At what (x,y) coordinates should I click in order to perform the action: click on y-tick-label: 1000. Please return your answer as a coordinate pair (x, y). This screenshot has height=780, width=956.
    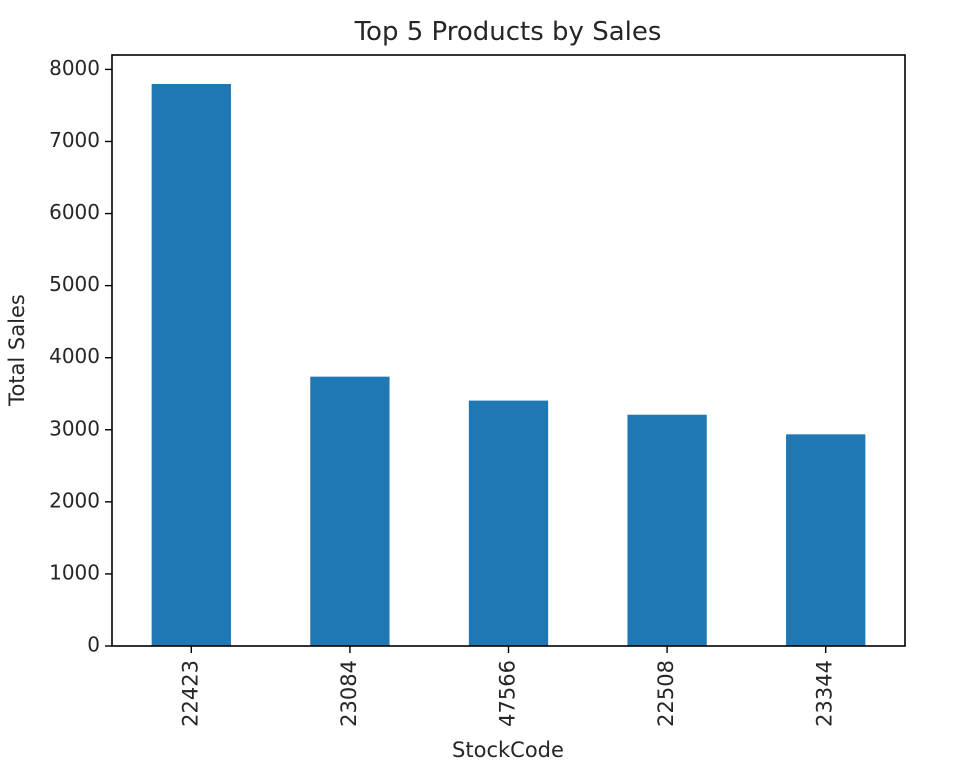
    Looking at the image, I should click on (74, 572).